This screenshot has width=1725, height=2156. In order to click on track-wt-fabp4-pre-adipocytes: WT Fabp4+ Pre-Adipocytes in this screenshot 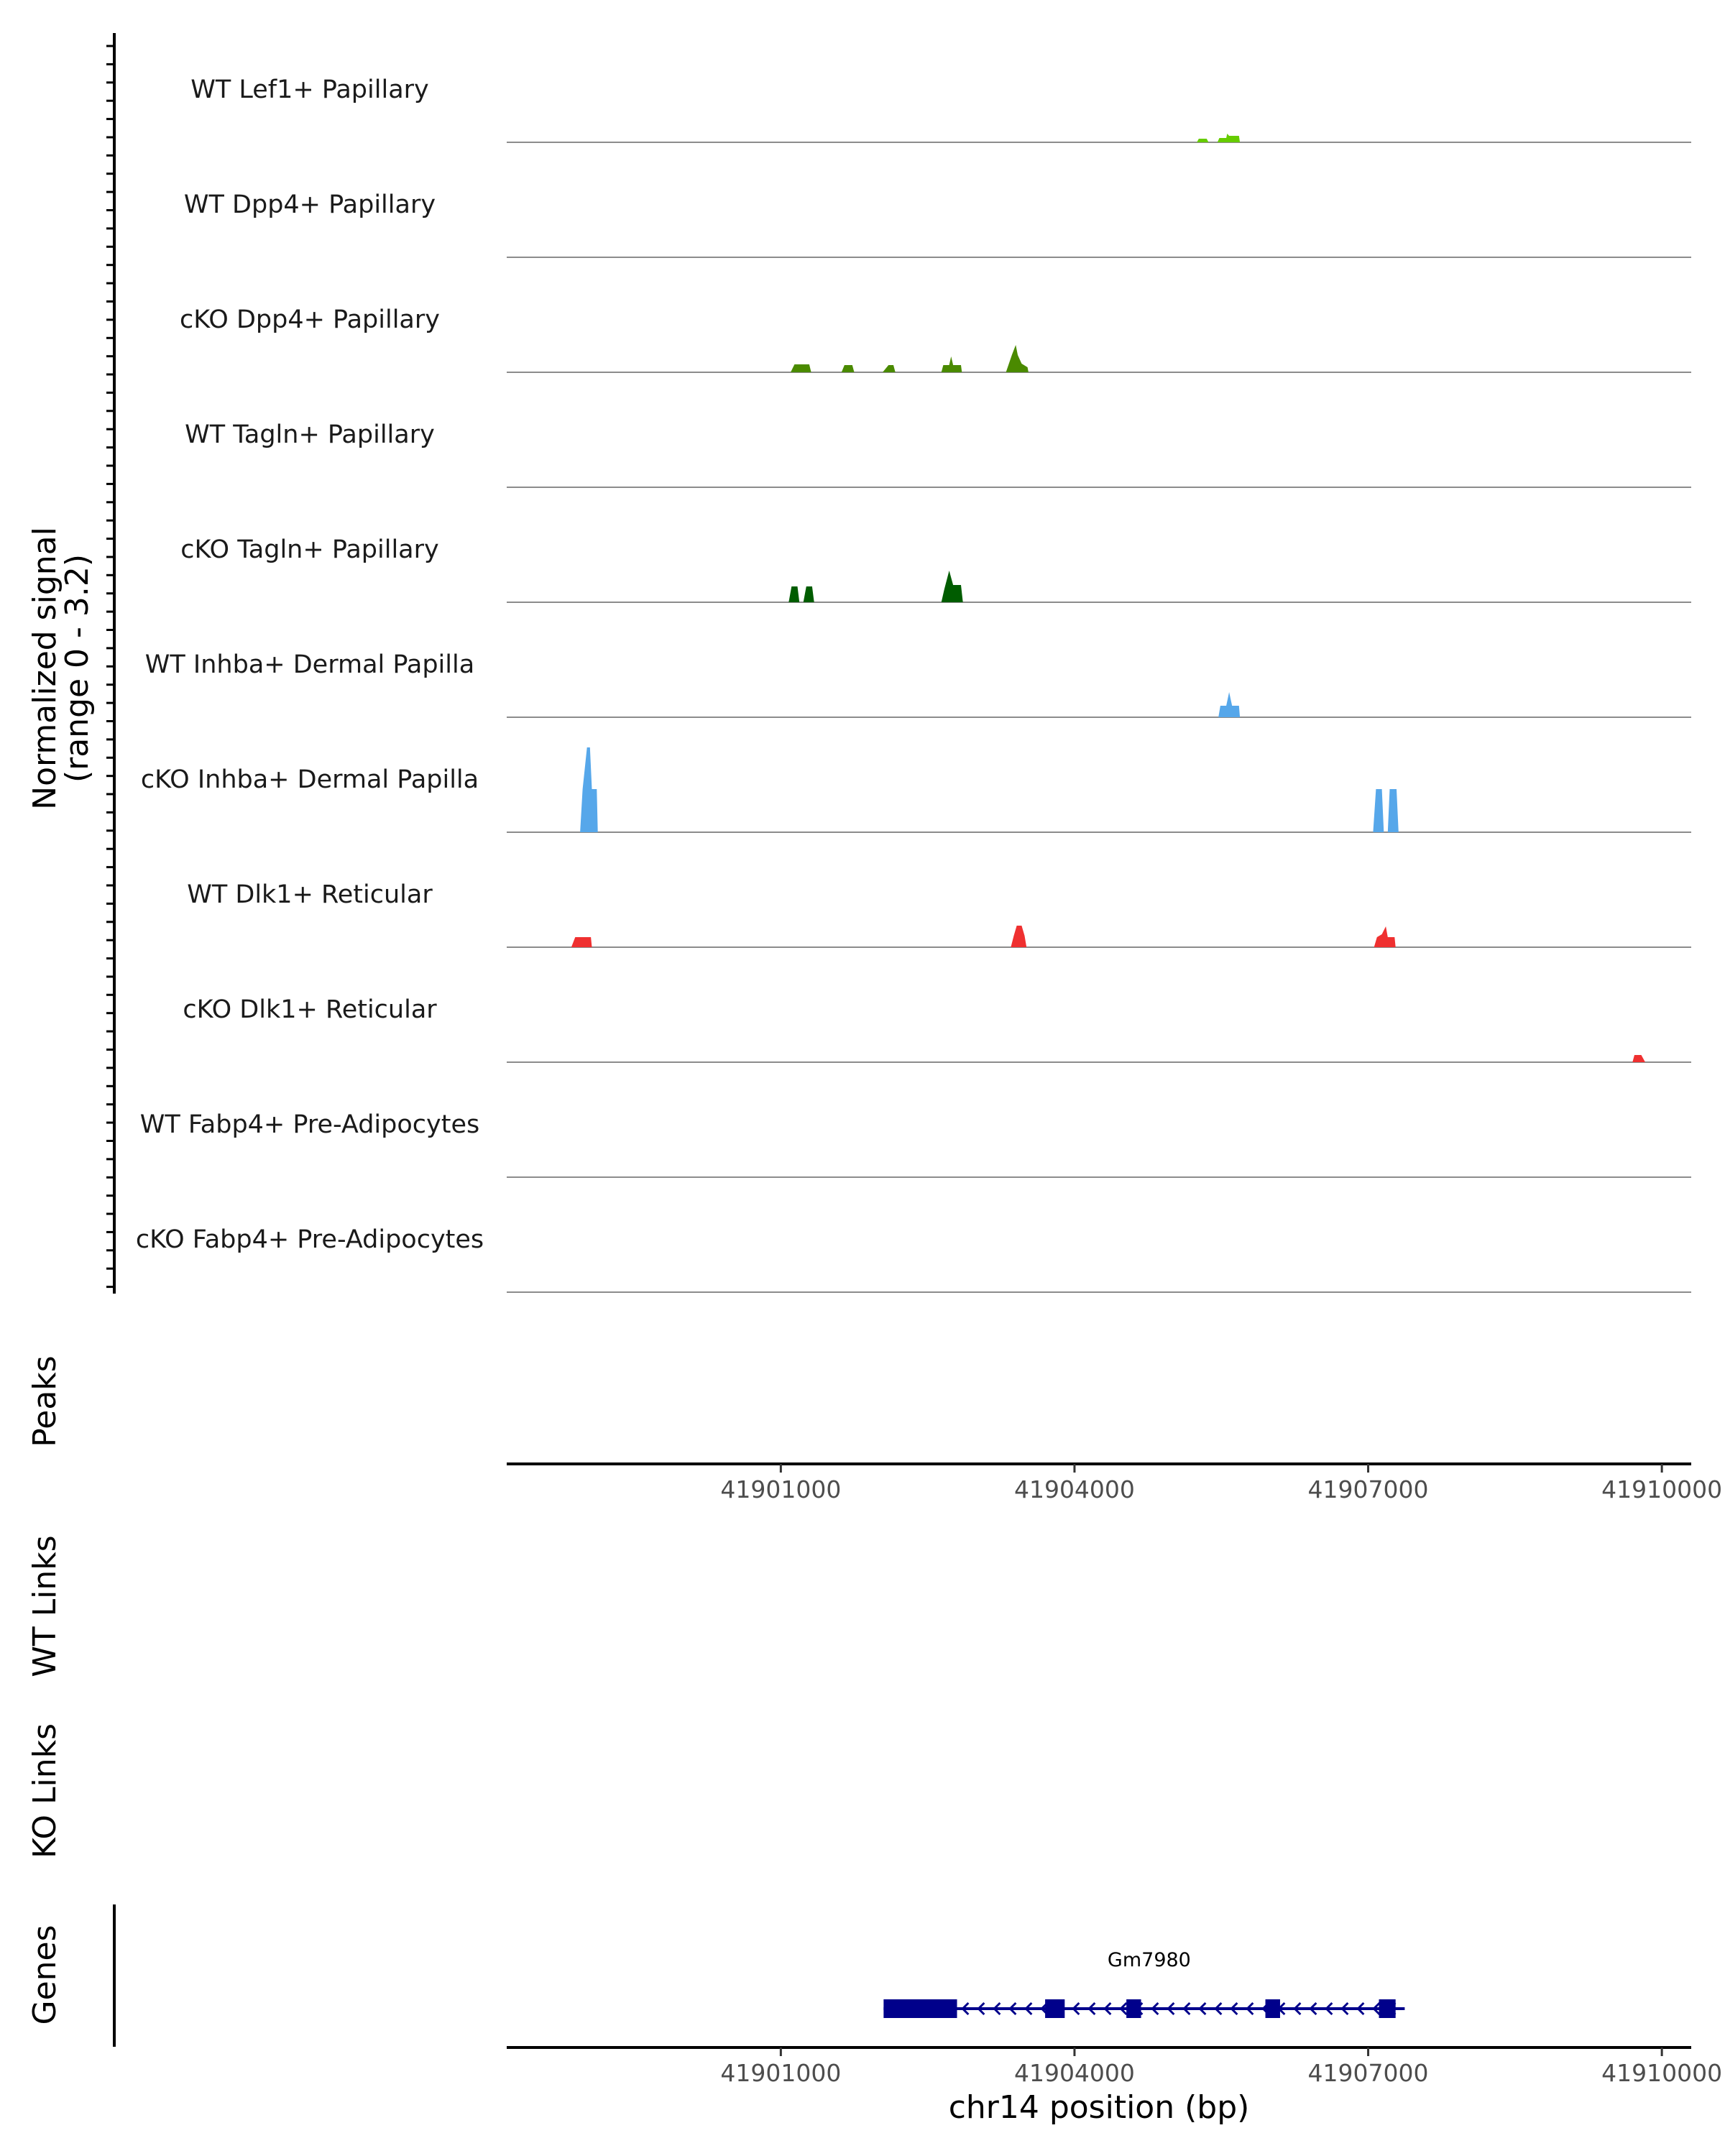, I will do `click(915, 1144)`.